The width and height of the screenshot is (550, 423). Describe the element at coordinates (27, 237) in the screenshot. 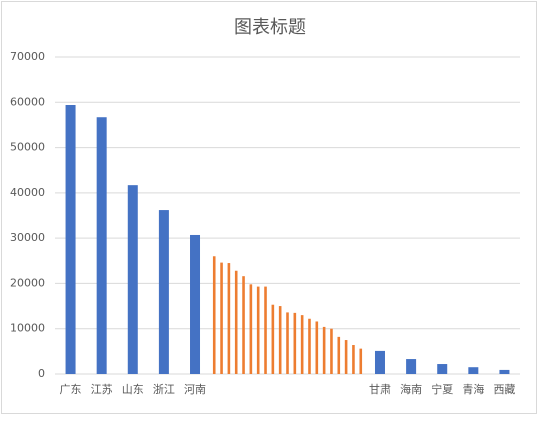

I see `y-tick-label: 30000` at that location.